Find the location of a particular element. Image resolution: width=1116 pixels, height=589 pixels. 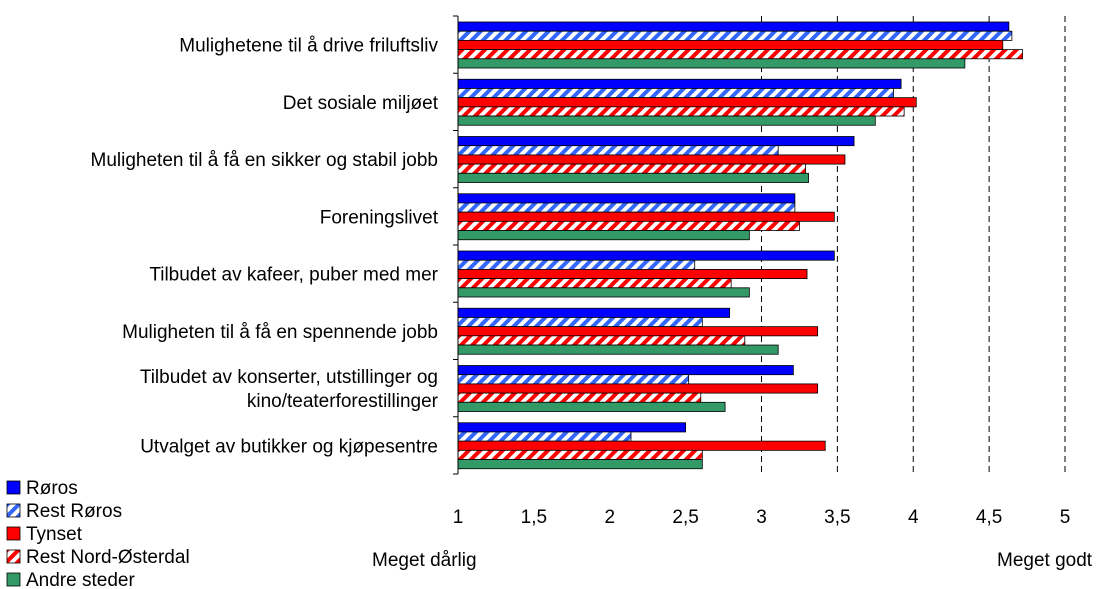

axes is located at coordinates (456, 245).